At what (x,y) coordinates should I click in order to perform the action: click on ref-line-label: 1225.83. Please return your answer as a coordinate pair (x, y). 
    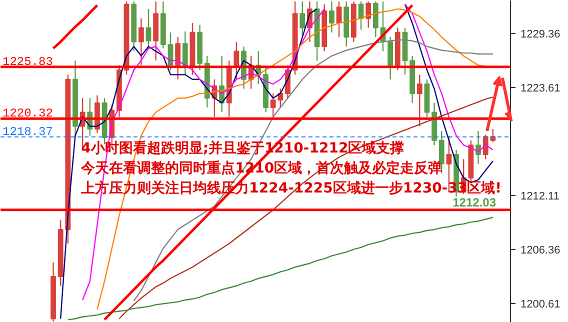
    Looking at the image, I should click on (27, 61).